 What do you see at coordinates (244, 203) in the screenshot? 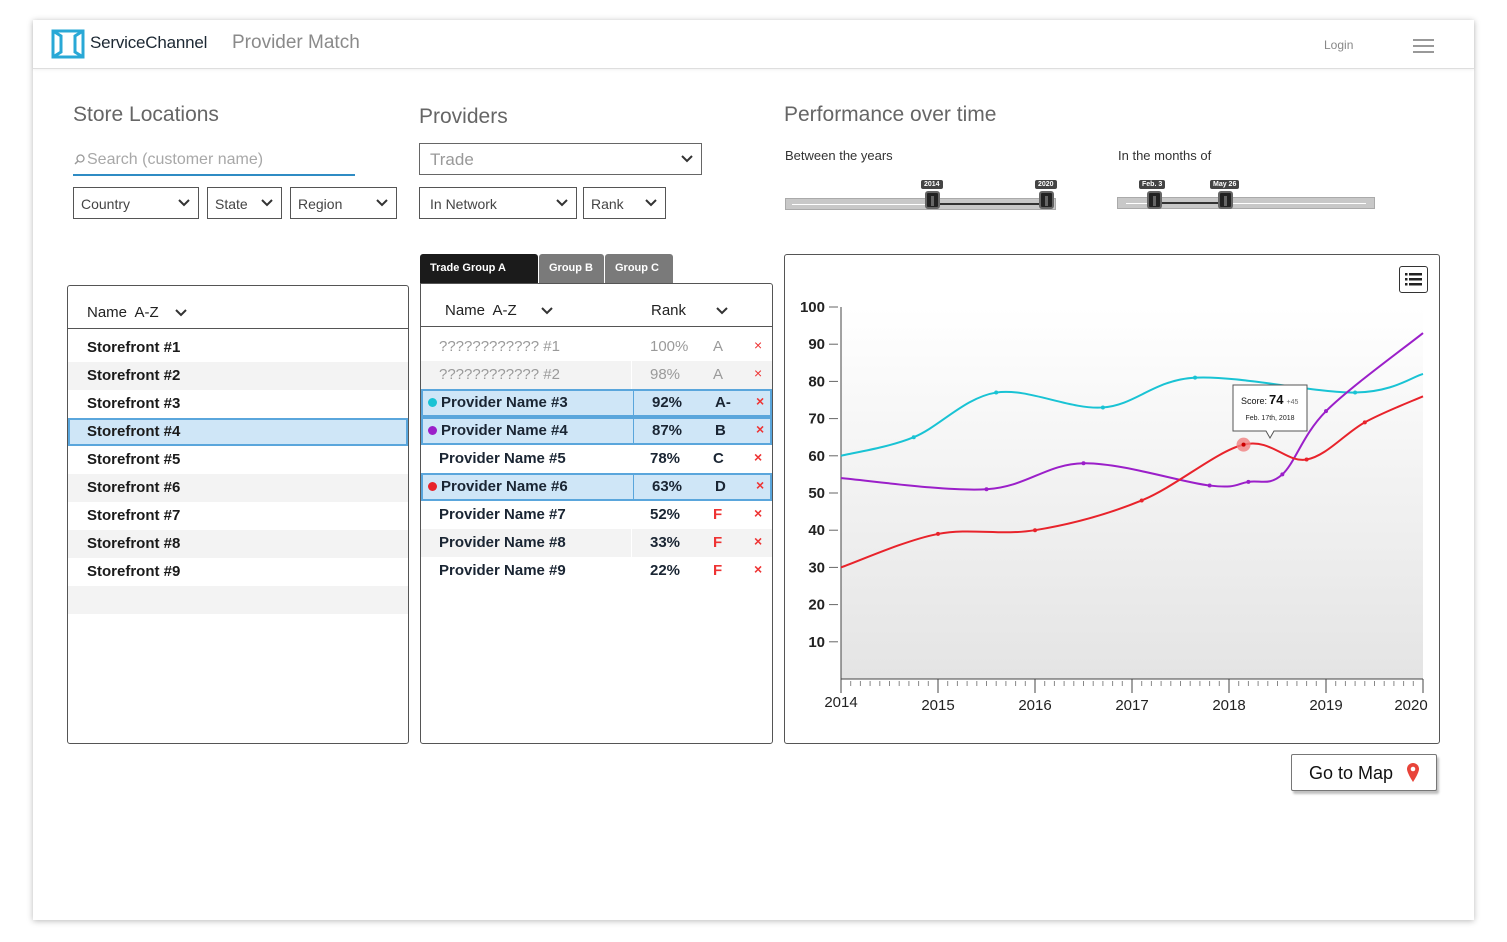
I see `state-select: State` at bounding box center [244, 203].